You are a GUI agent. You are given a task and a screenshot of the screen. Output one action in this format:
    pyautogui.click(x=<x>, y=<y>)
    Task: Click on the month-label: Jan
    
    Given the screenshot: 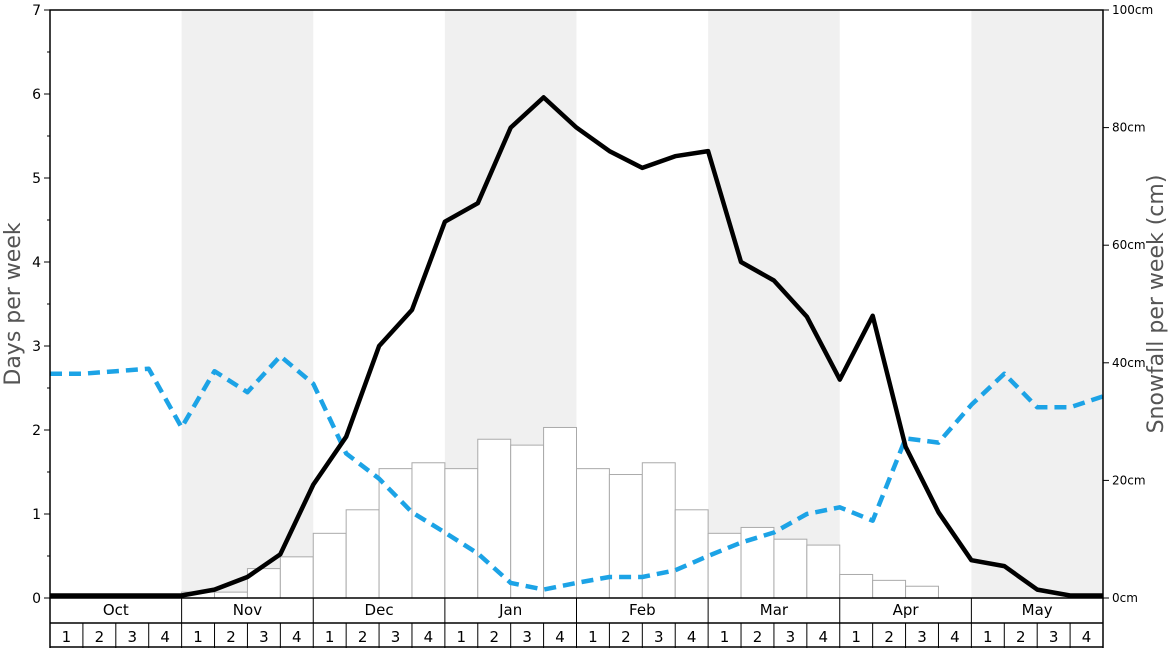 What is the action you would take?
    pyautogui.click(x=510, y=610)
    